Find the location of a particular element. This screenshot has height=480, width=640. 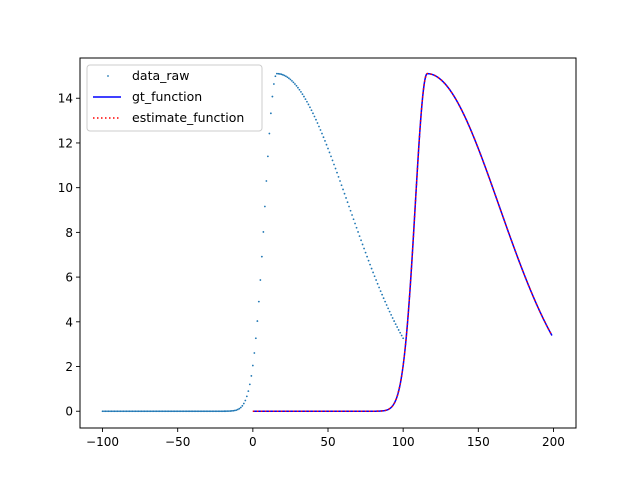

x-tick-label: 50 is located at coordinates (327, 442).